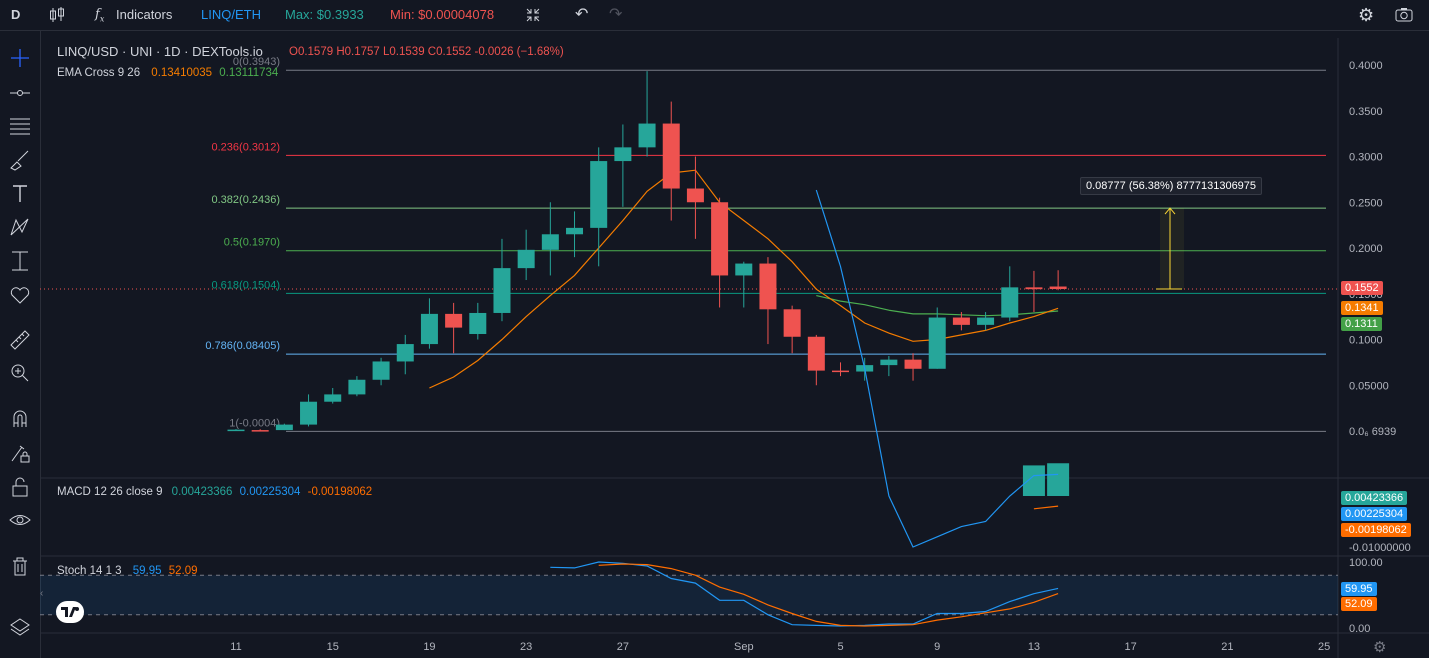 This screenshot has width=1429, height=658. What do you see at coordinates (1362, 308) in the screenshot?
I see `ema-fast-tag: 0.1341` at bounding box center [1362, 308].